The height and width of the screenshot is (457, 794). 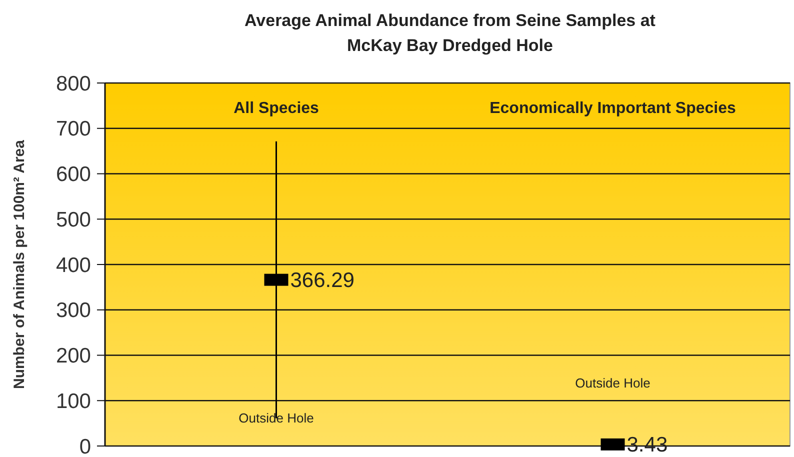 What do you see at coordinates (73, 265) in the screenshot?
I see `y-tick-label: 400` at bounding box center [73, 265].